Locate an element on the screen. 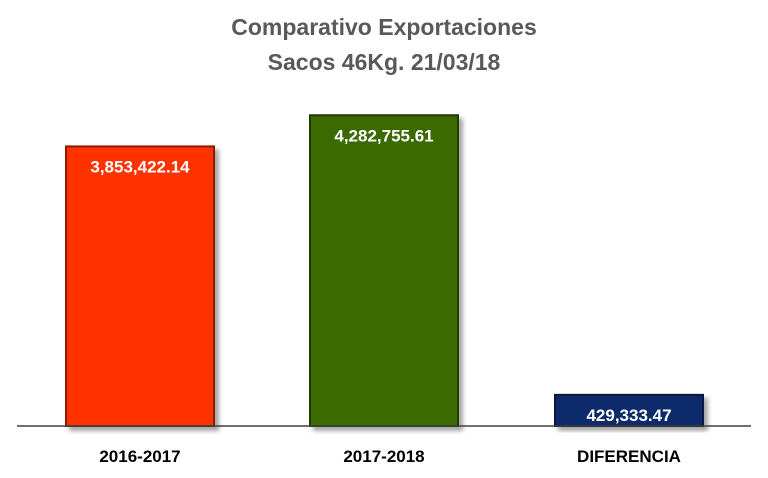 Image resolution: width=768 pixels, height=478 pixels. bar-2017-2018 is located at coordinates (384, 270).